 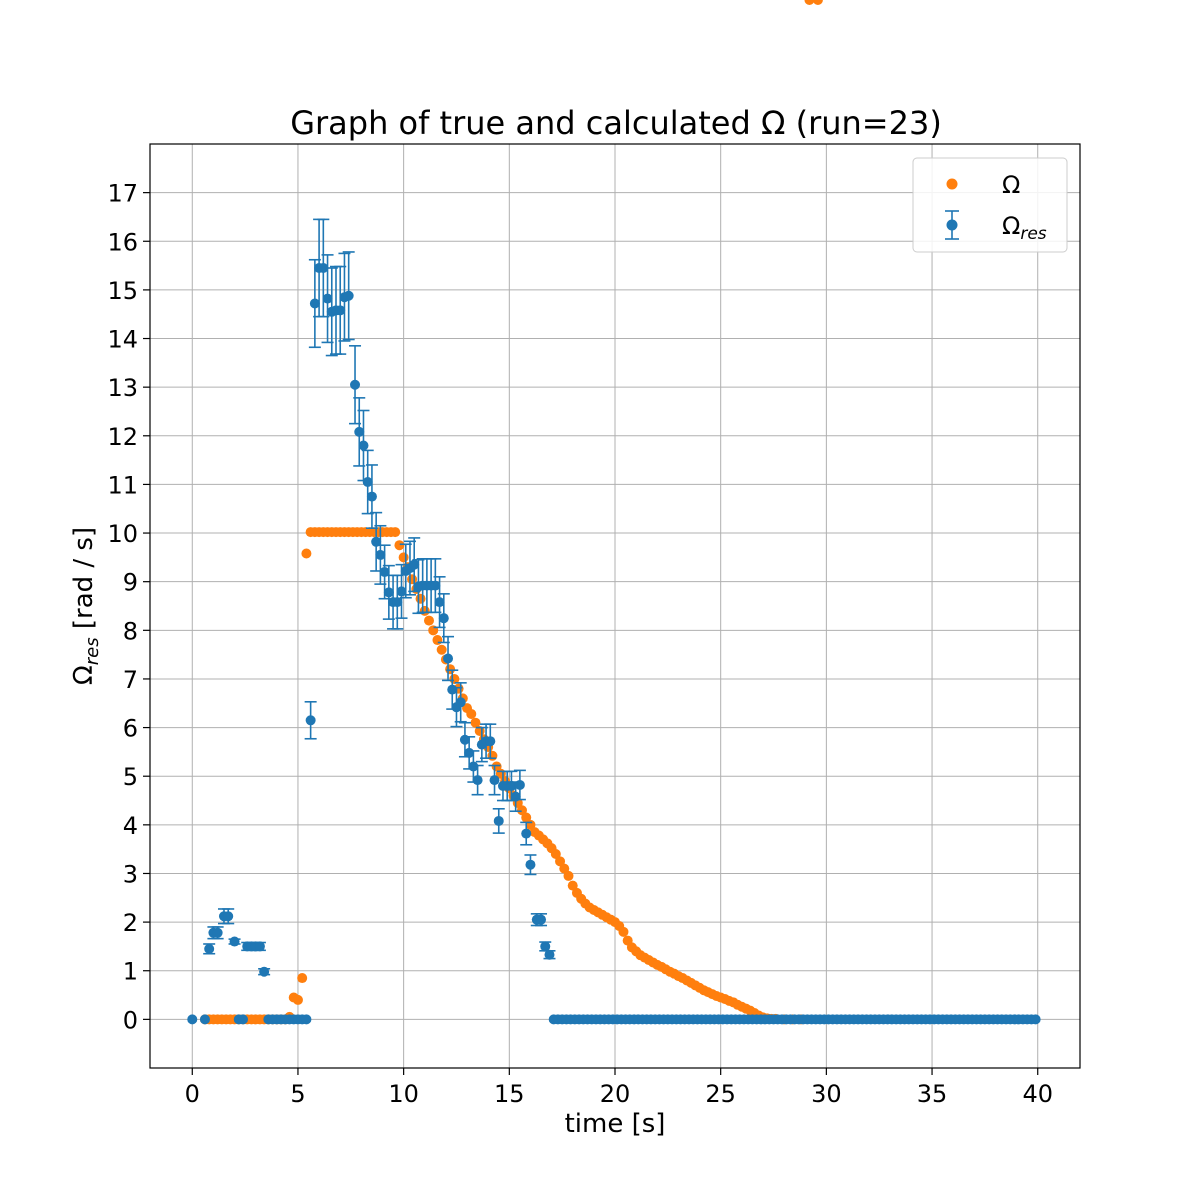 I want to click on x-axis-label: time [s], so click(x=615, y=1124).